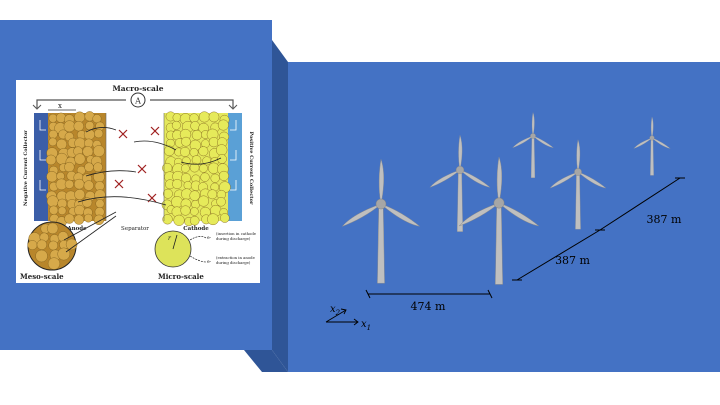  Describe the element at coordinates (181, 276) in the screenshot. I see `micro-scale-label: Micro-scale` at that location.